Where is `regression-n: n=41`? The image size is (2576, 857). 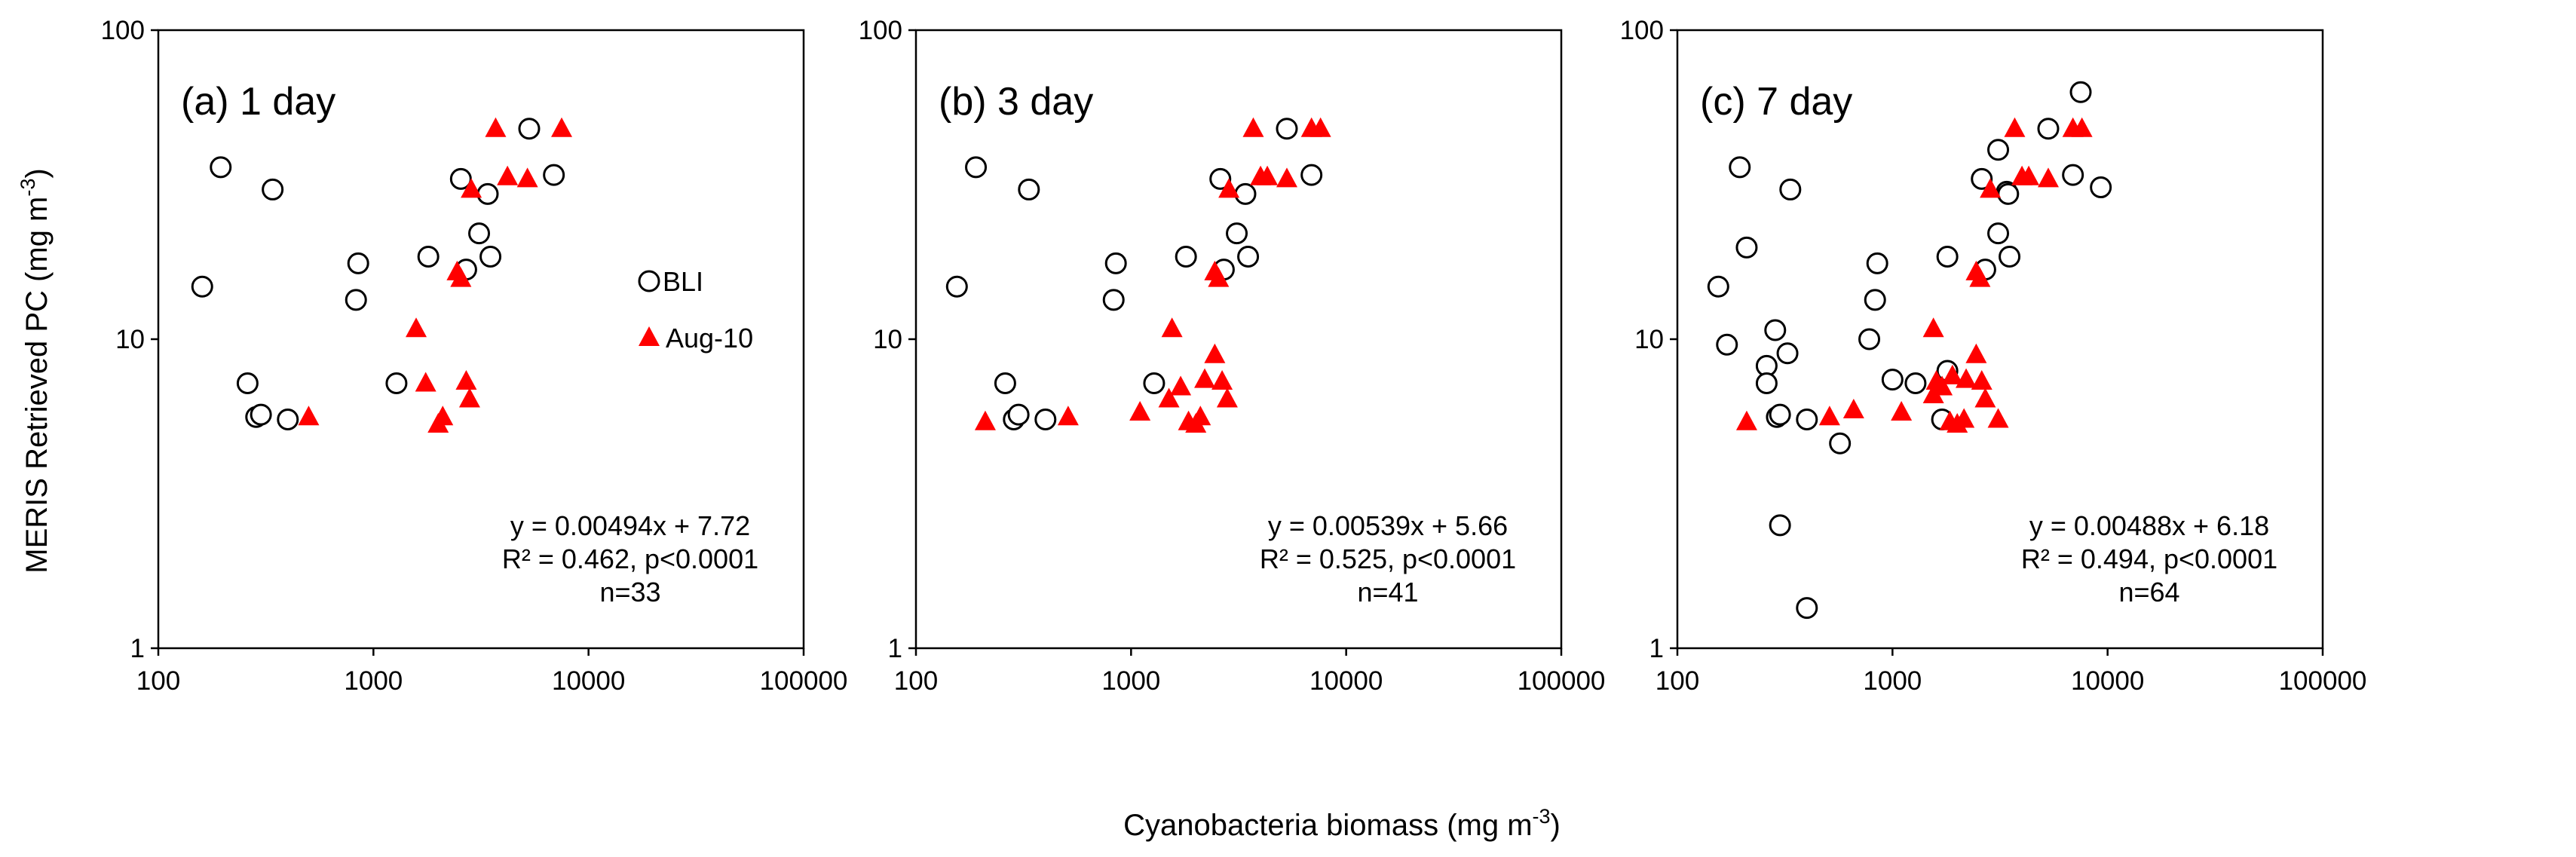 regression-n: n=41 is located at coordinates (1387, 592).